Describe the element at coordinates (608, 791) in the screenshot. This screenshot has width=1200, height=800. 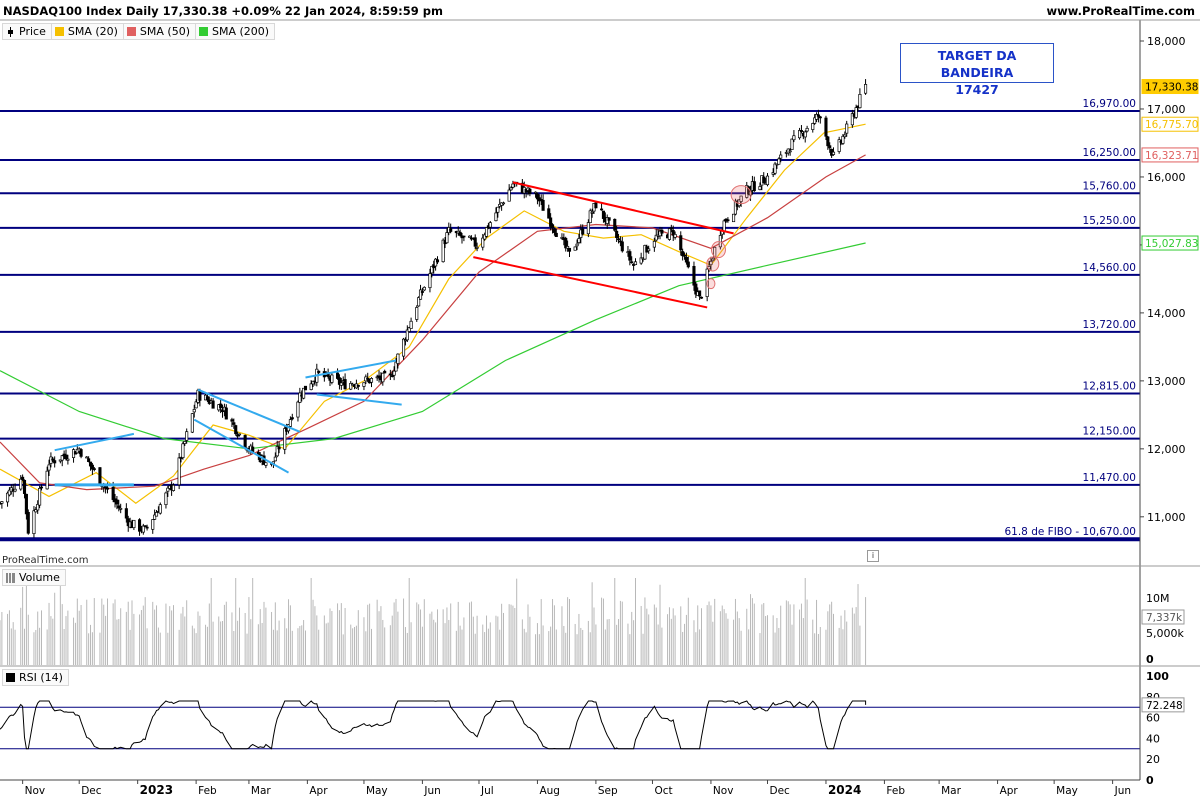
I see `time-tick-label: Sep` at that location.